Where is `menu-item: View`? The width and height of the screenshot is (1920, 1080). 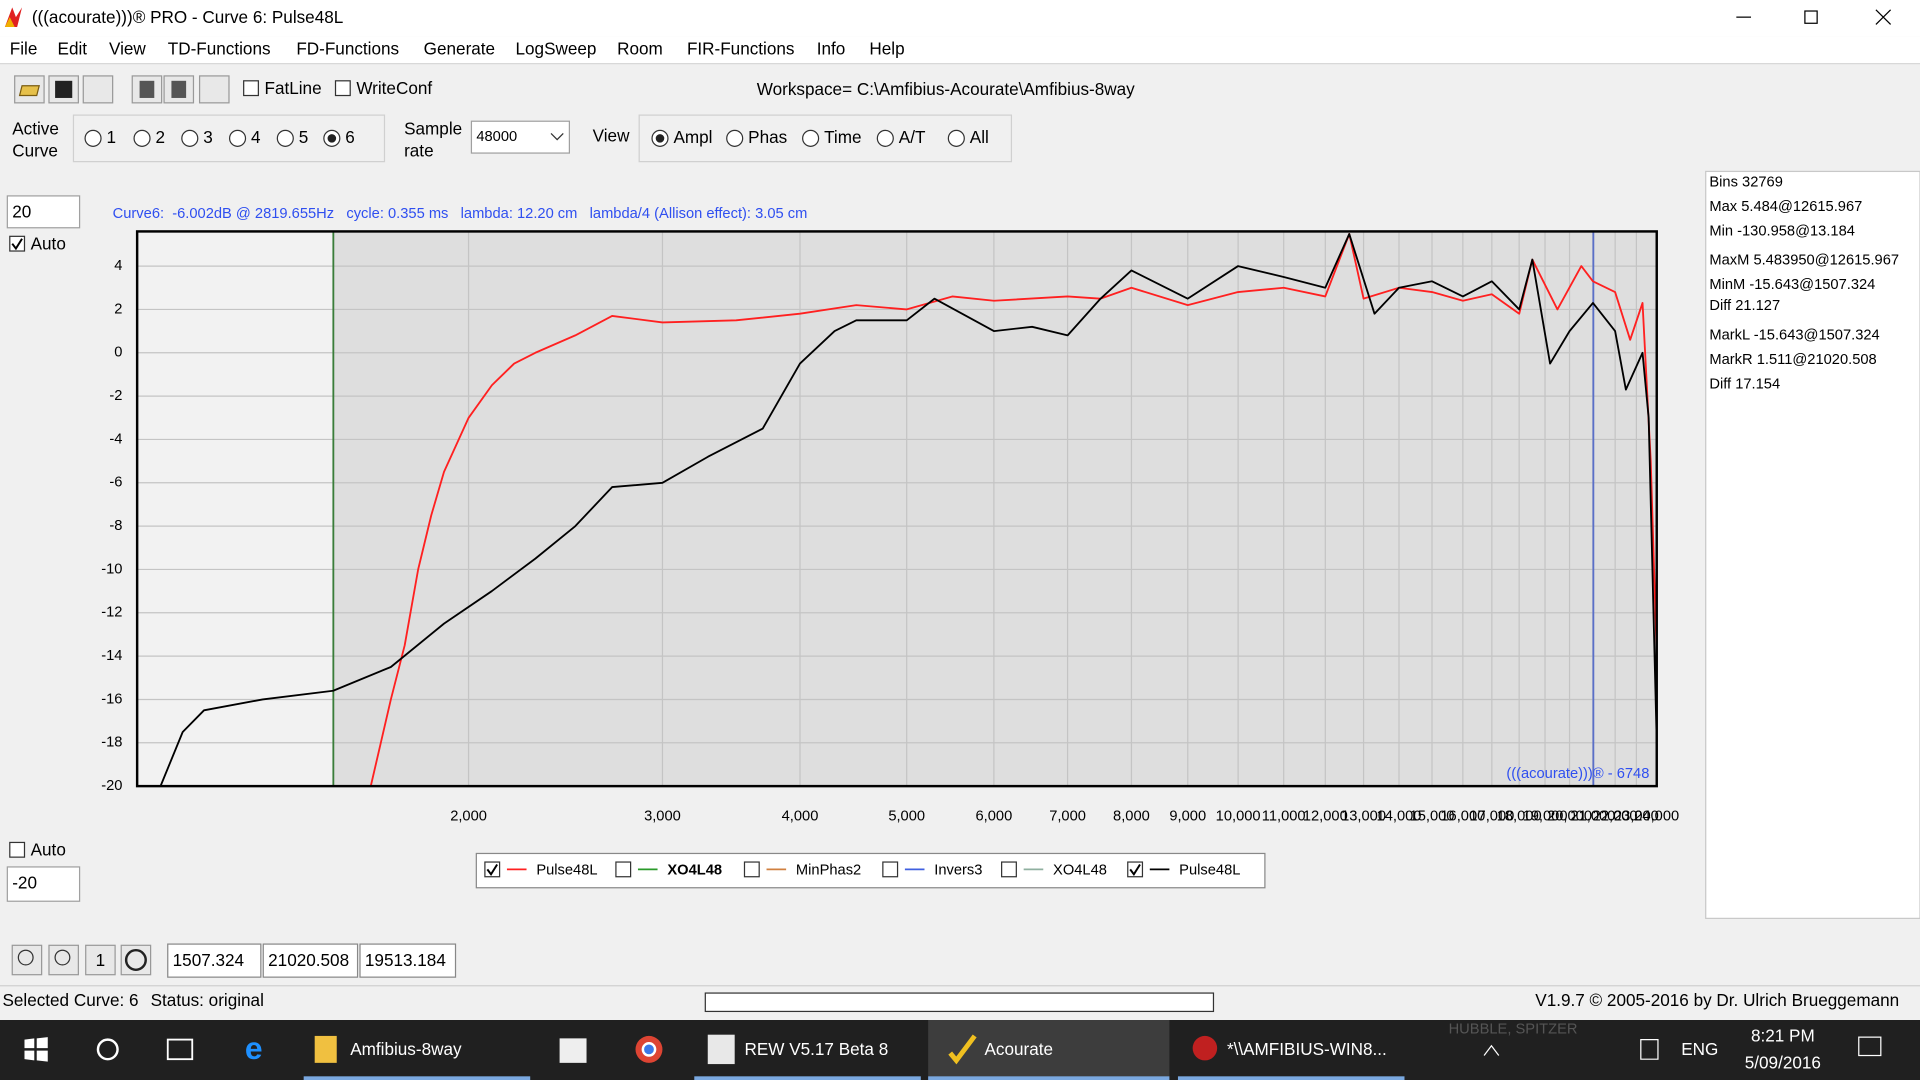
menu-item: View is located at coordinates (127, 49).